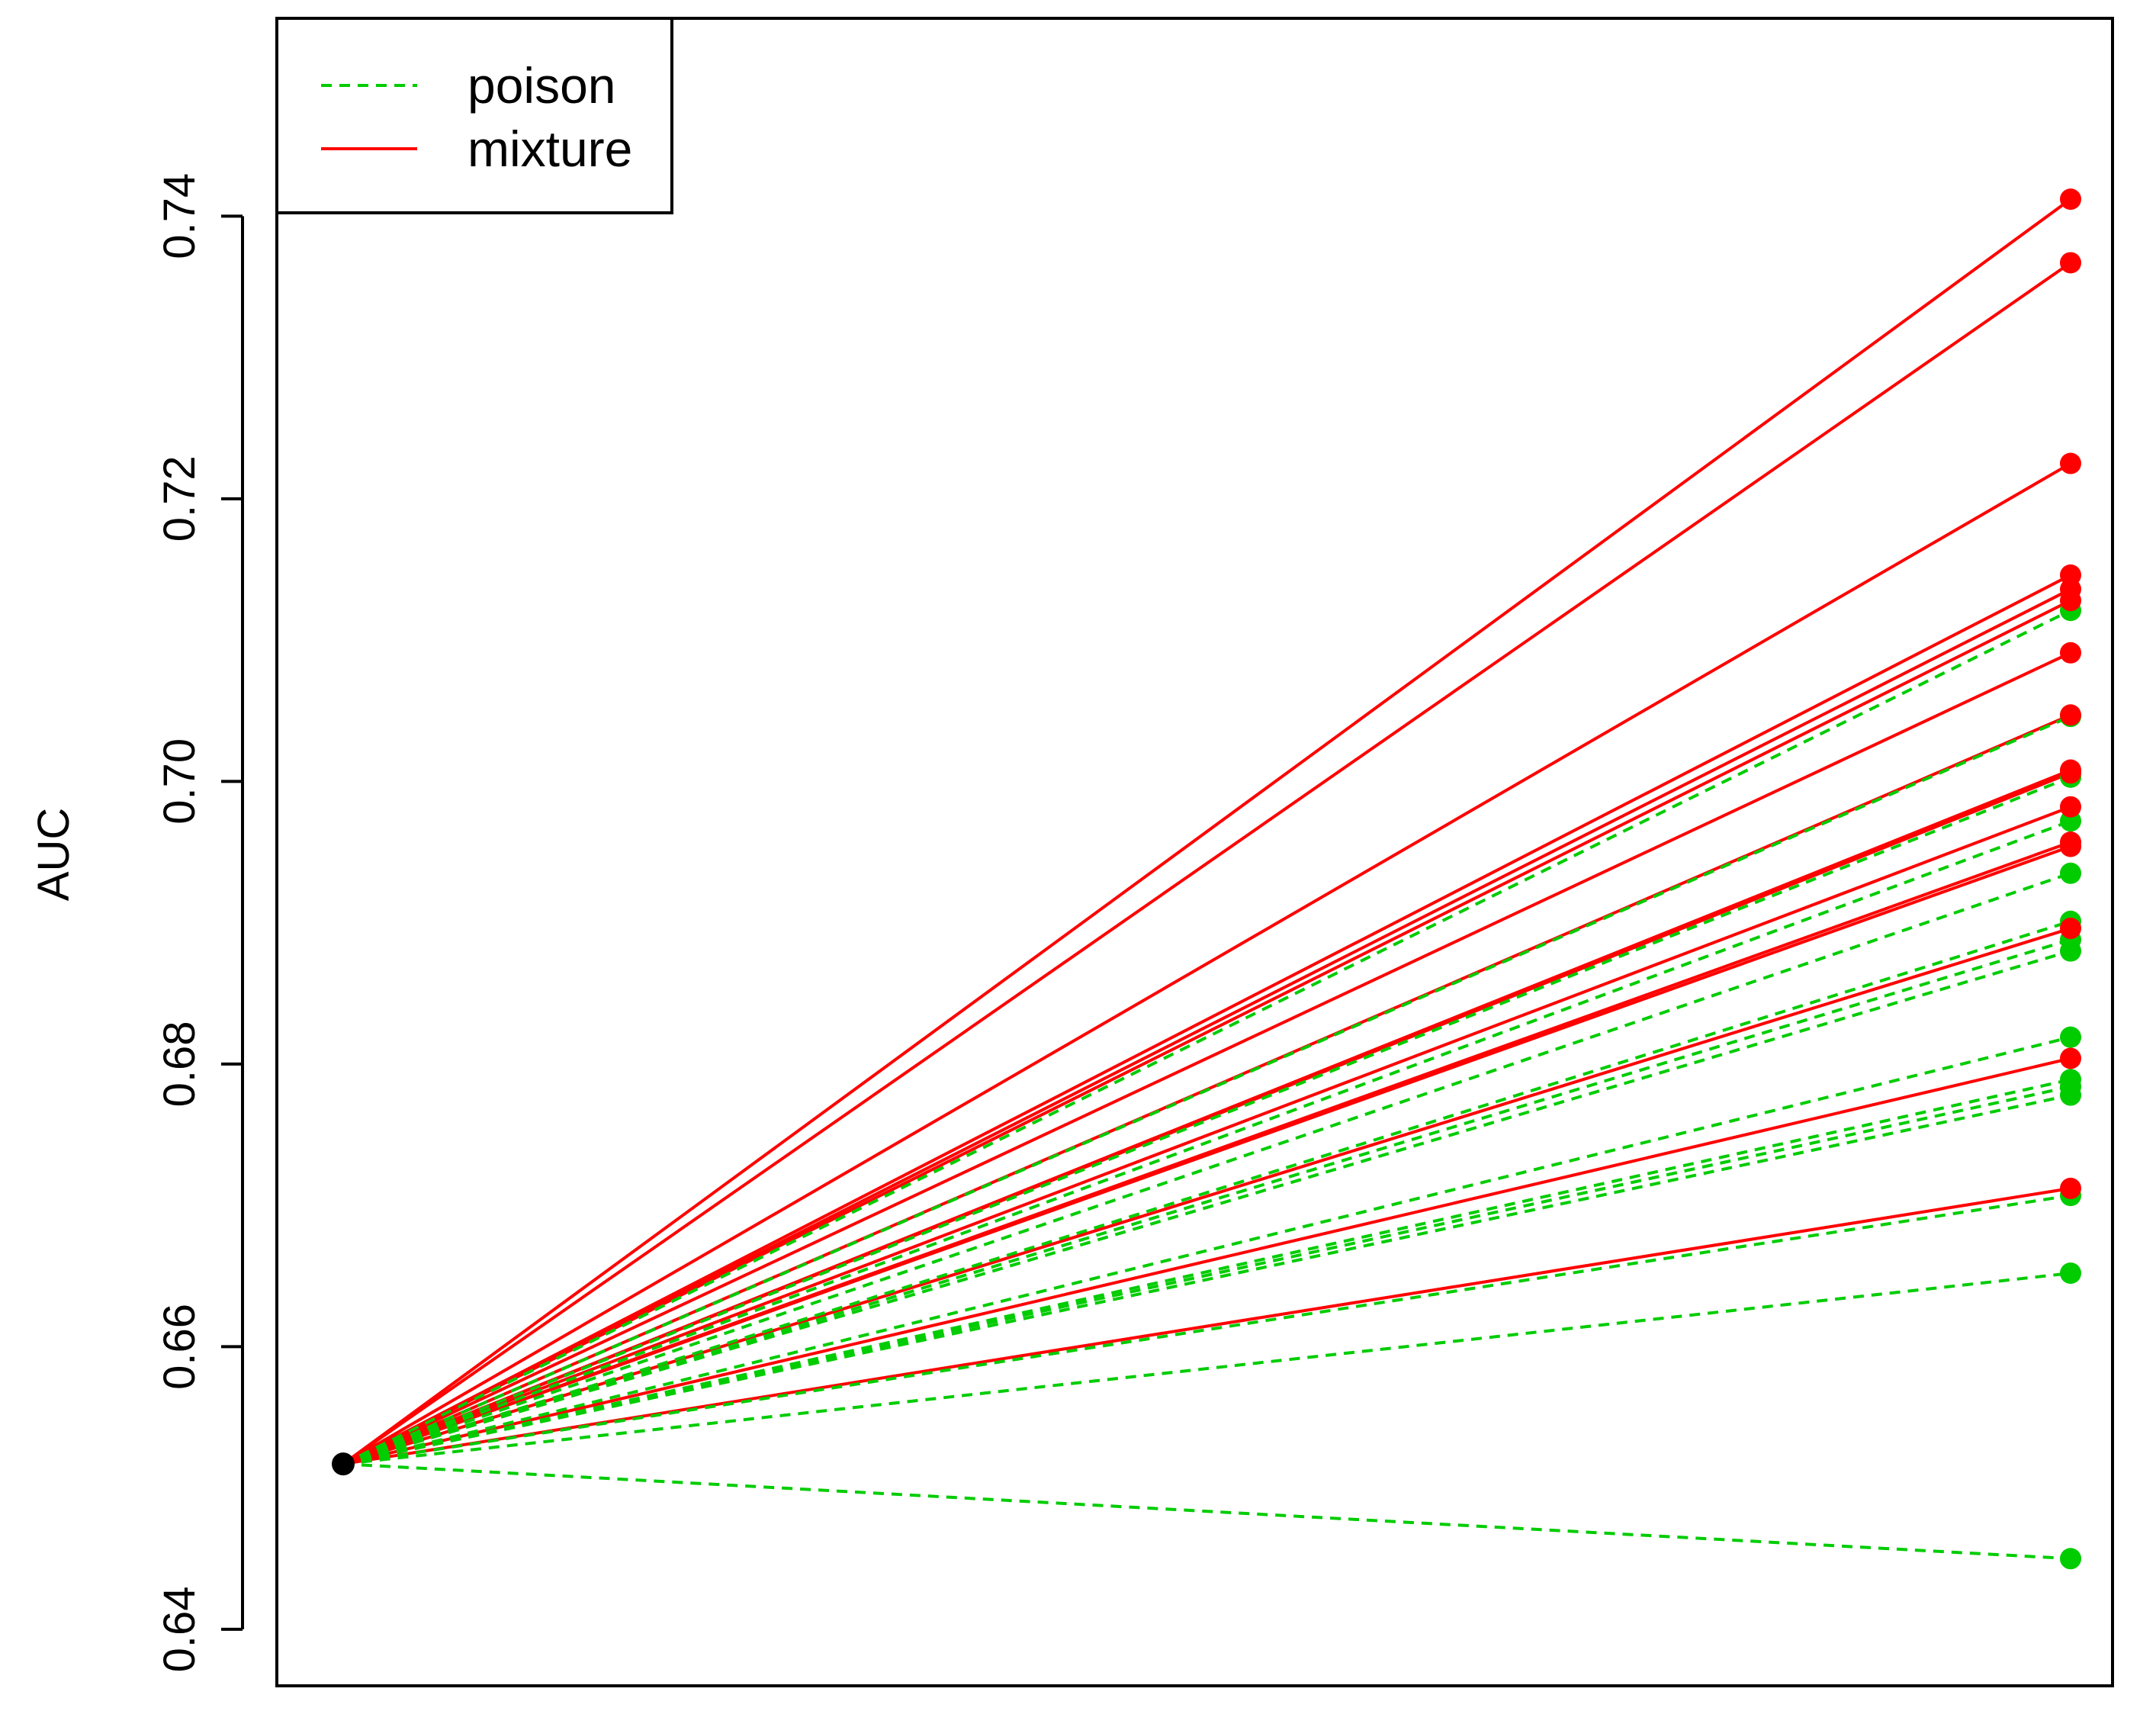 The image size is (2156, 1711). Describe the element at coordinates (542, 85) in the screenshot. I see `legend-poison-label: poison` at that location.